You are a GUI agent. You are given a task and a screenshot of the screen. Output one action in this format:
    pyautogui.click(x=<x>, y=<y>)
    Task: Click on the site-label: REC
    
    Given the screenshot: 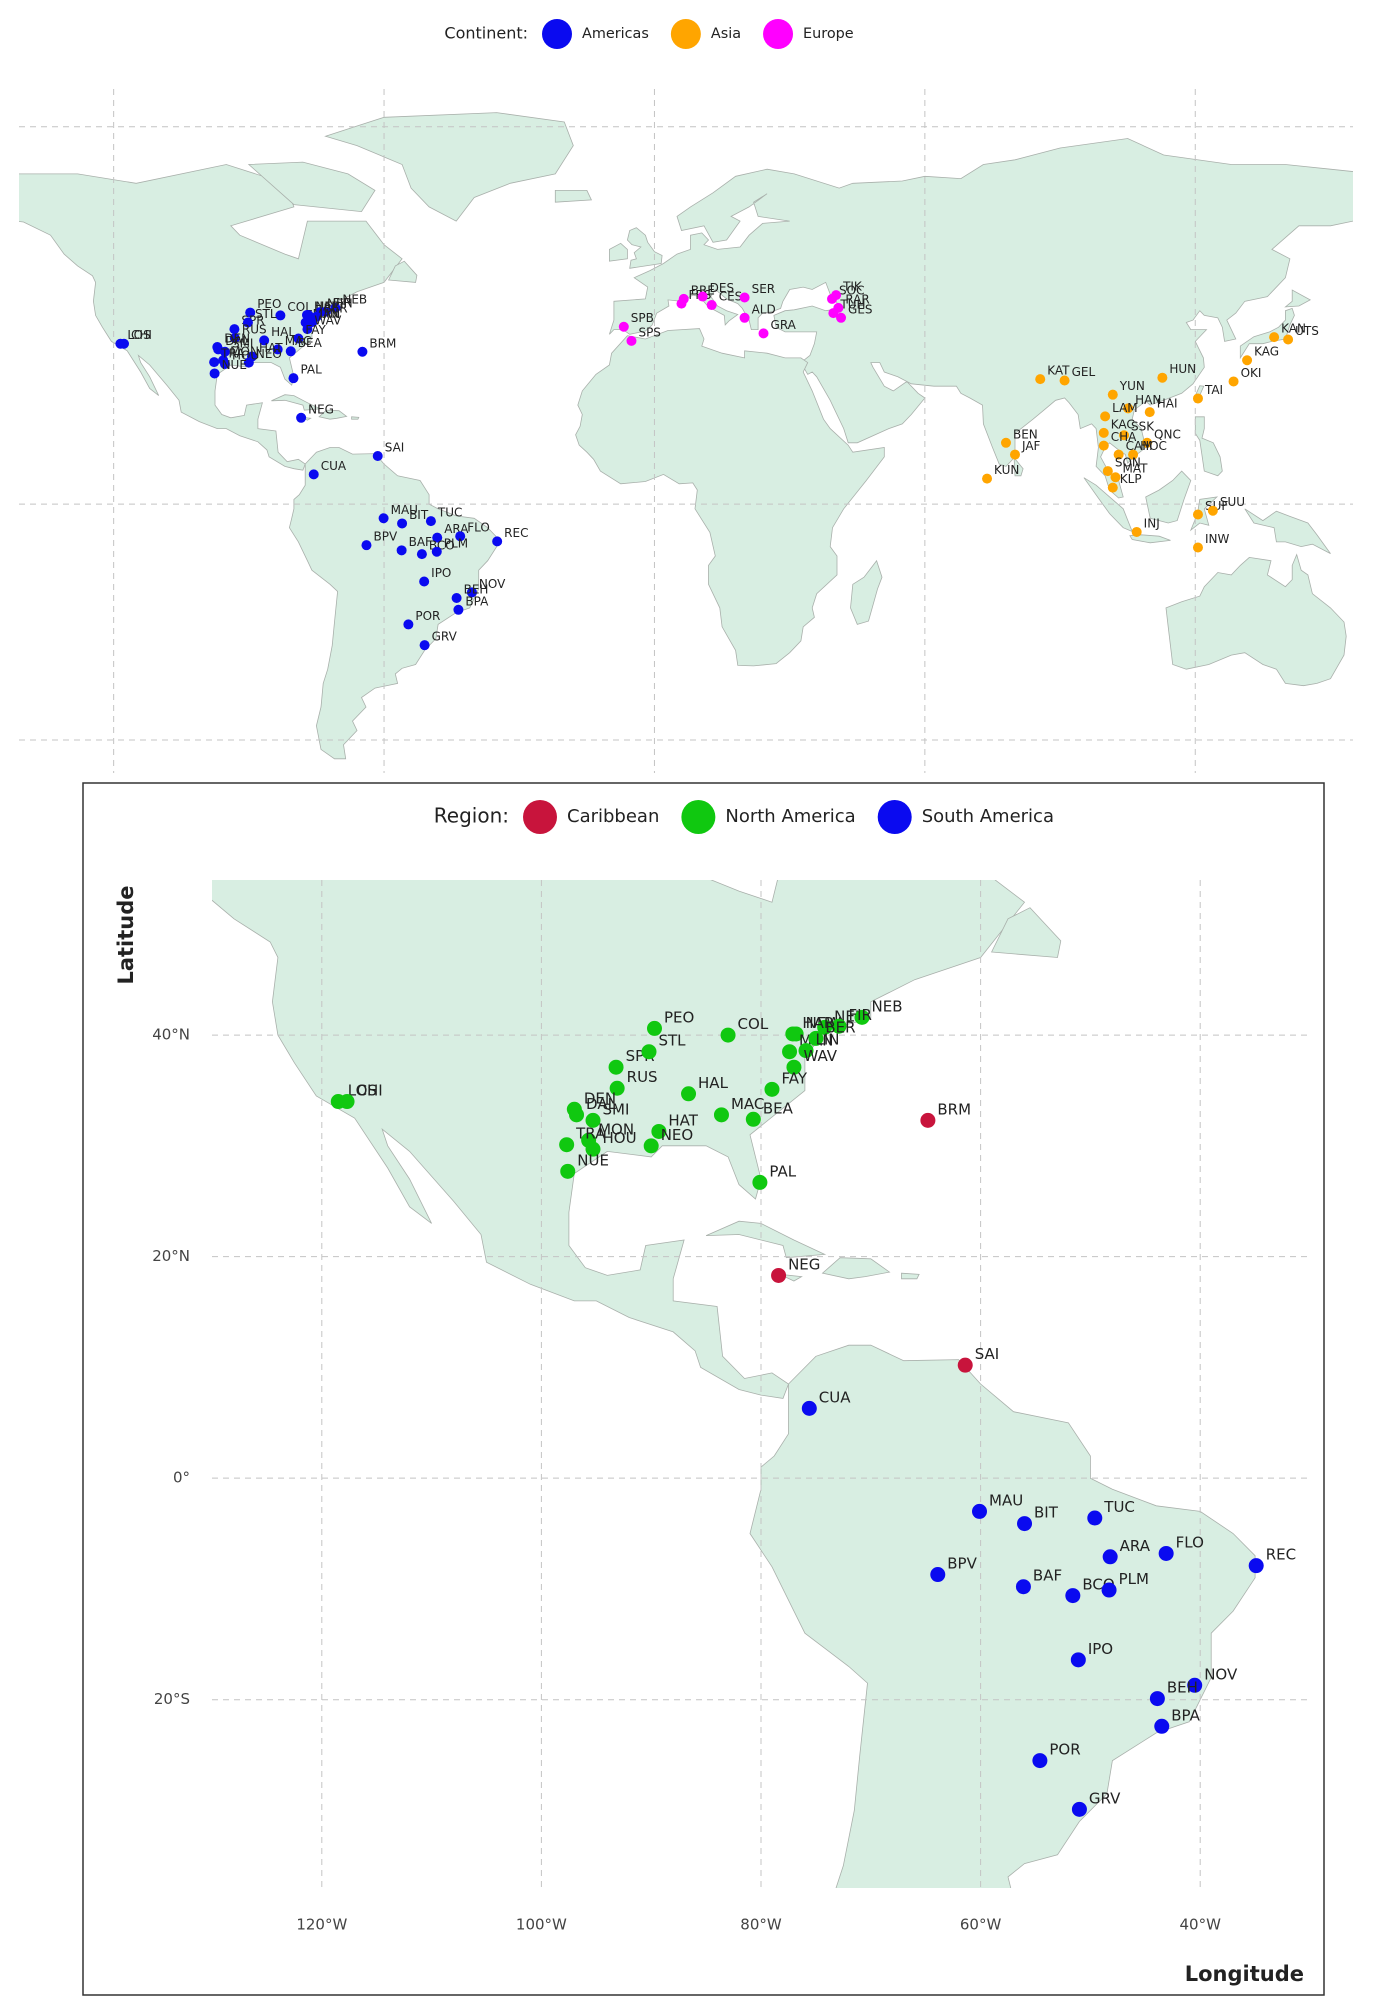 What is the action you would take?
    pyautogui.click(x=516, y=533)
    